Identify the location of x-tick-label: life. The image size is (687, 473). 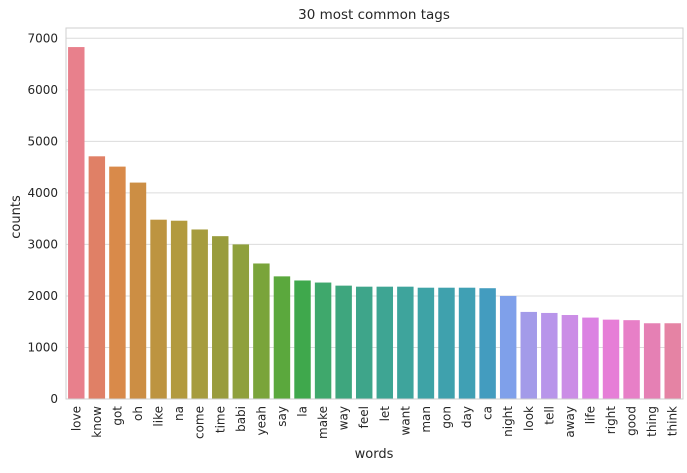
(590, 415).